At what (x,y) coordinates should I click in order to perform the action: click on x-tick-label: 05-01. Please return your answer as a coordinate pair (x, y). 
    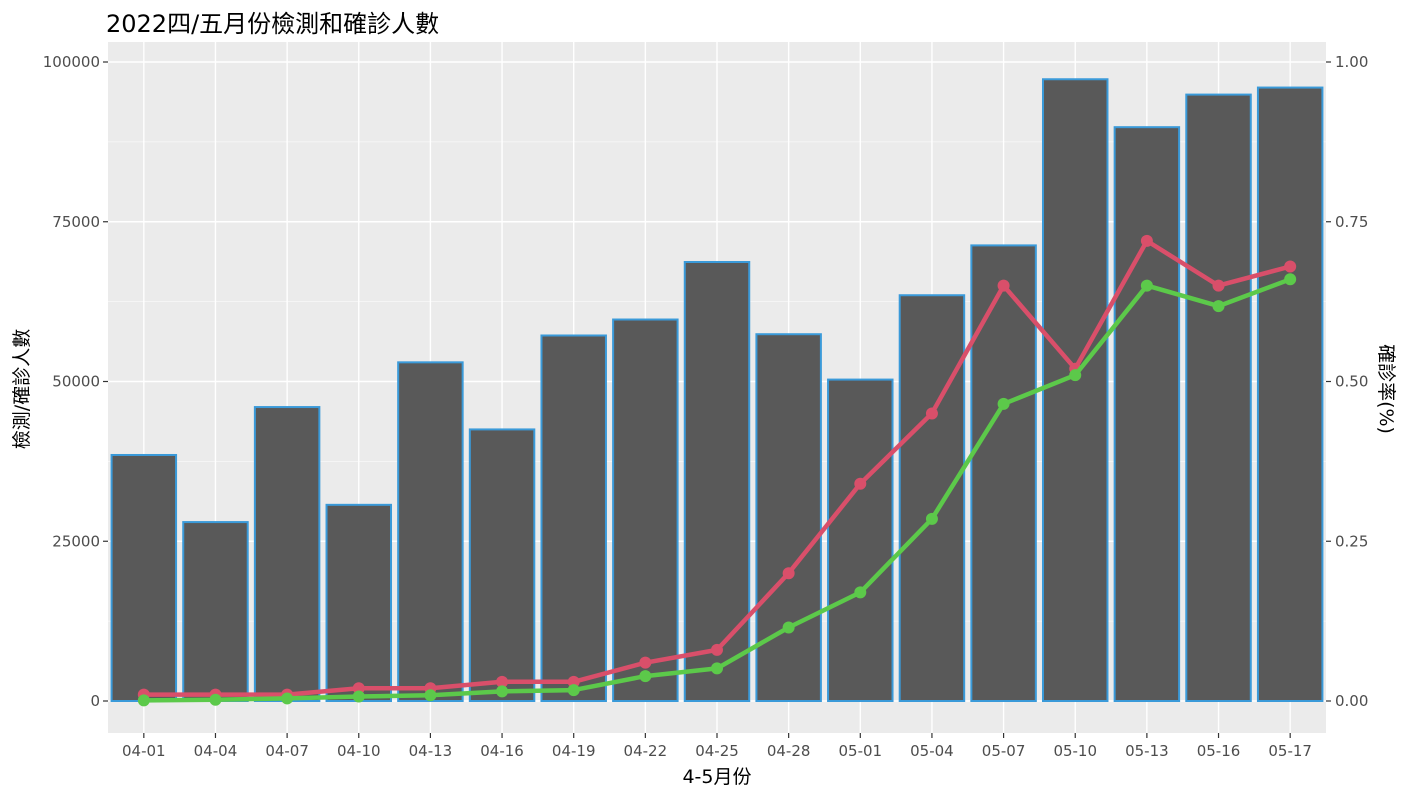
    Looking at the image, I should click on (860, 751).